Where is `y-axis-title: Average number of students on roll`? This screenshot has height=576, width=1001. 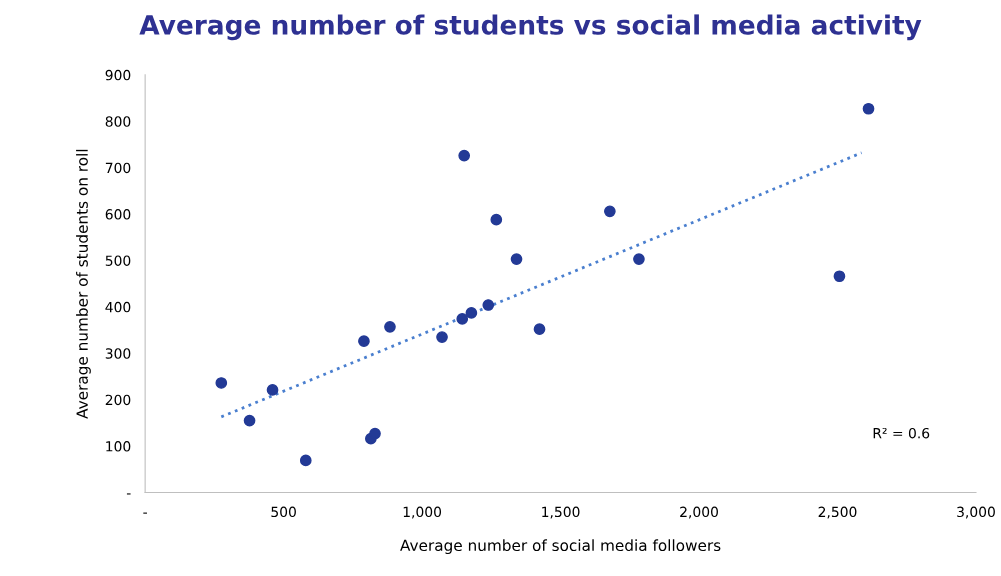
y-axis-title: Average number of students on roll is located at coordinates (83, 284).